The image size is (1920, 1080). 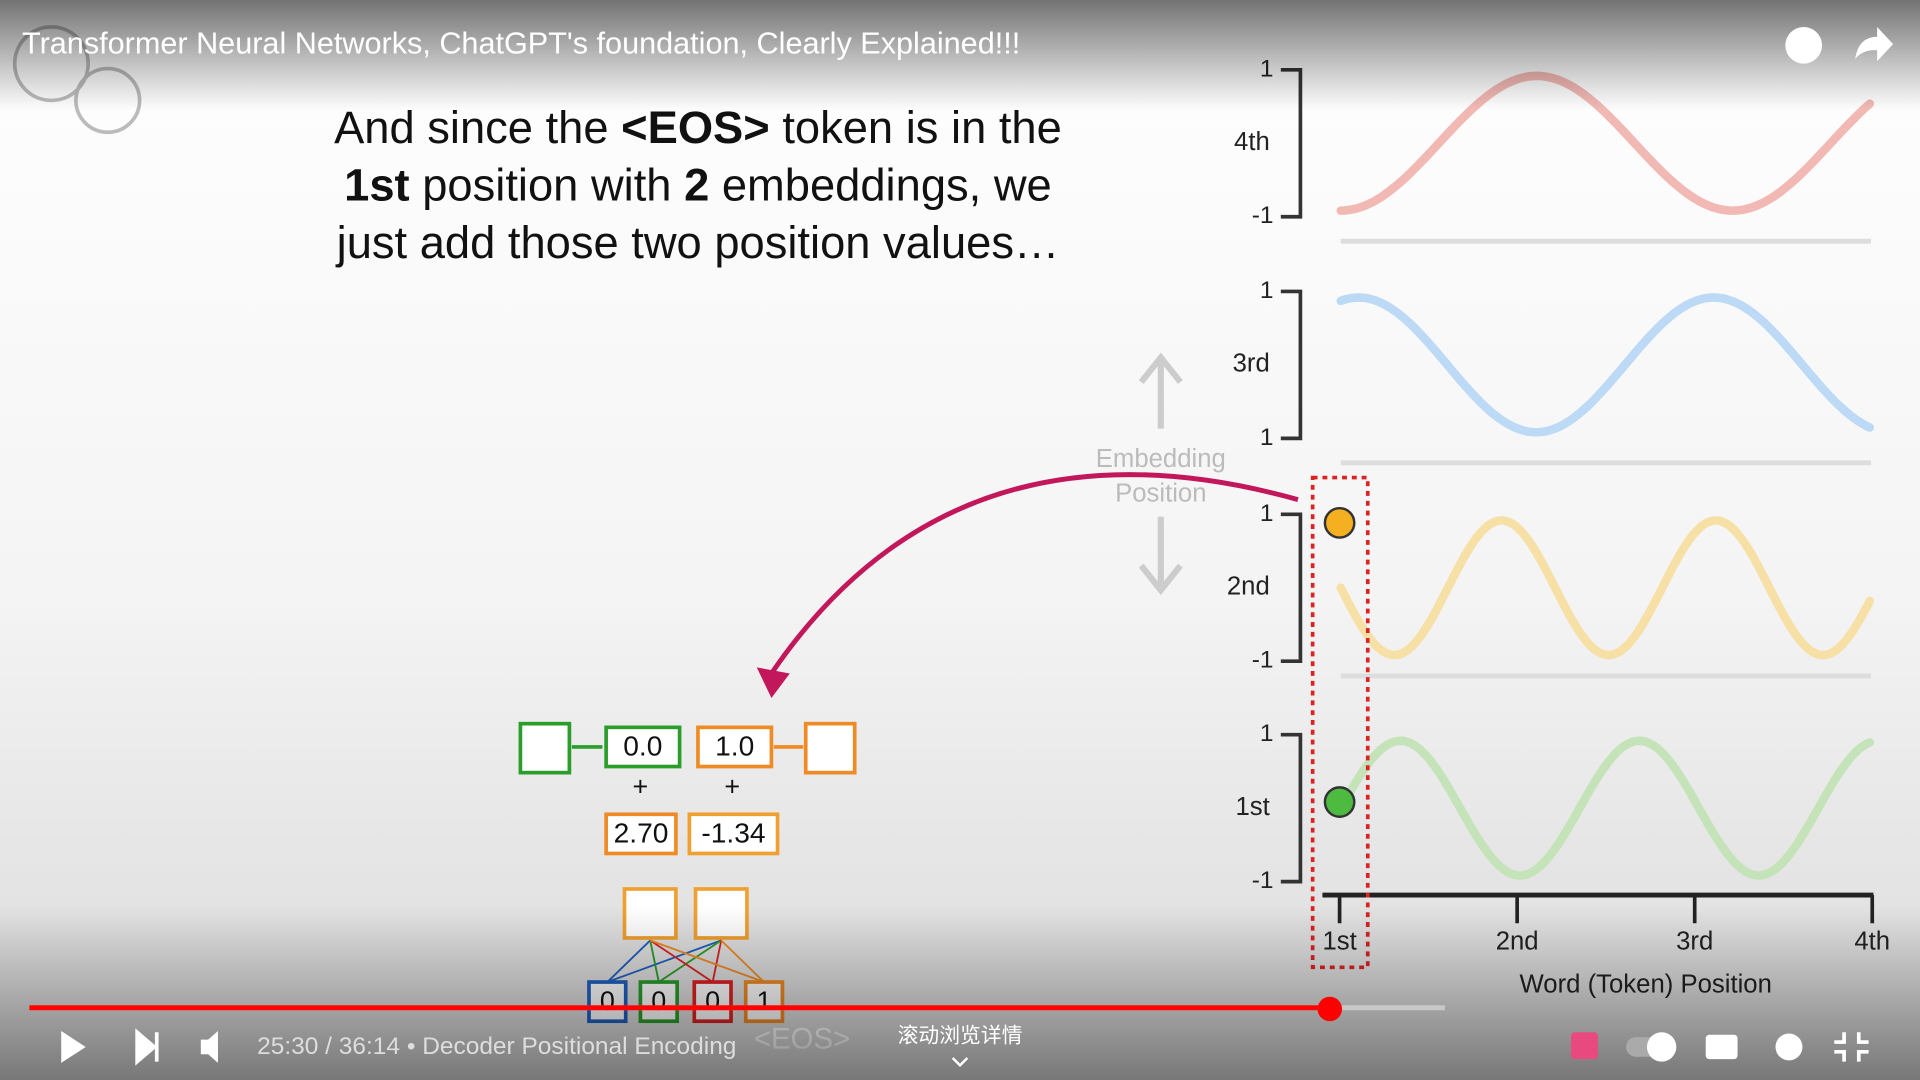 I want to click on arrow-head, so click(x=773, y=682).